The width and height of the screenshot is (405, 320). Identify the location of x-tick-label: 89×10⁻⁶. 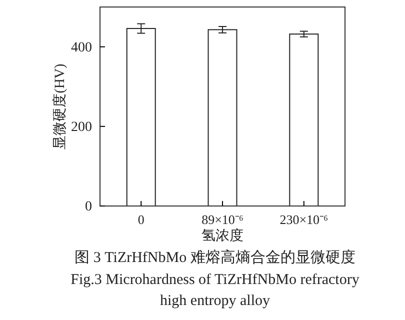
(223, 220).